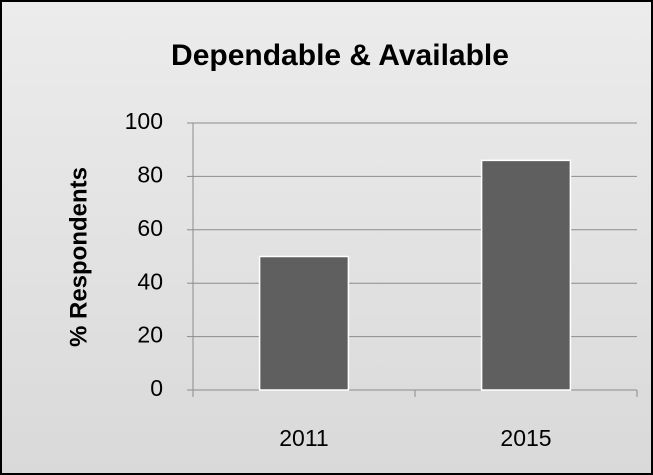  What do you see at coordinates (525, 438) in the screenshot?
I see `x-tick-label: 2015` at bounding box center [525, 438].